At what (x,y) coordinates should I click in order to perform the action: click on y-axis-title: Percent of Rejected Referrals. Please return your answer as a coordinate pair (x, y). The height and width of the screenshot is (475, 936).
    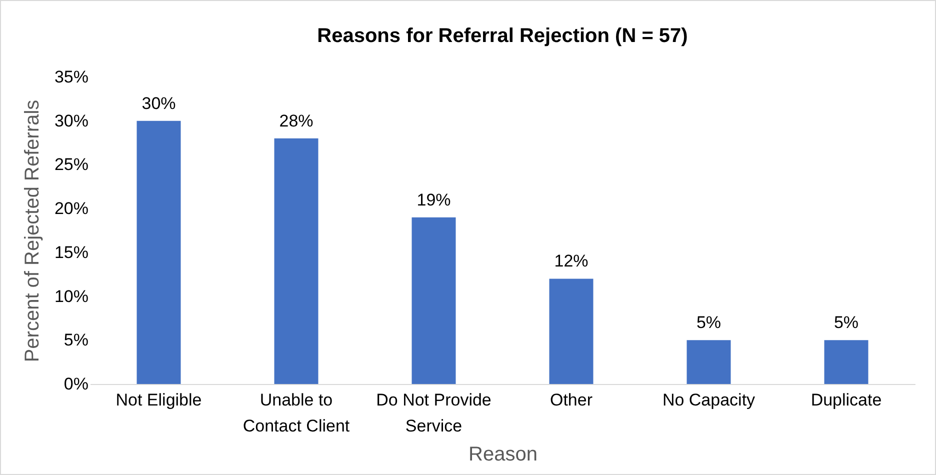
    Looking at the image, I should click on (32, 231).